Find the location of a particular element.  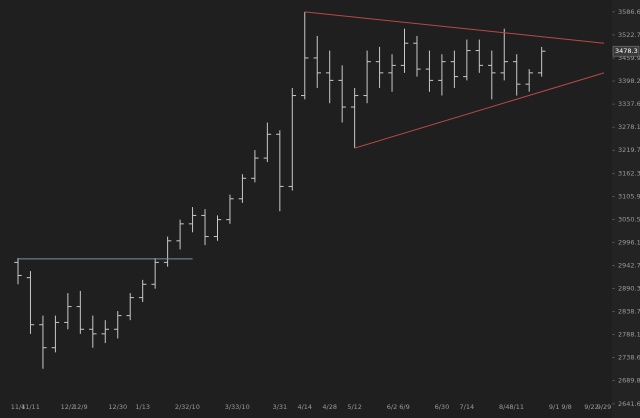

x-tick-label: 9/1 is located at coordinates (554, 407).